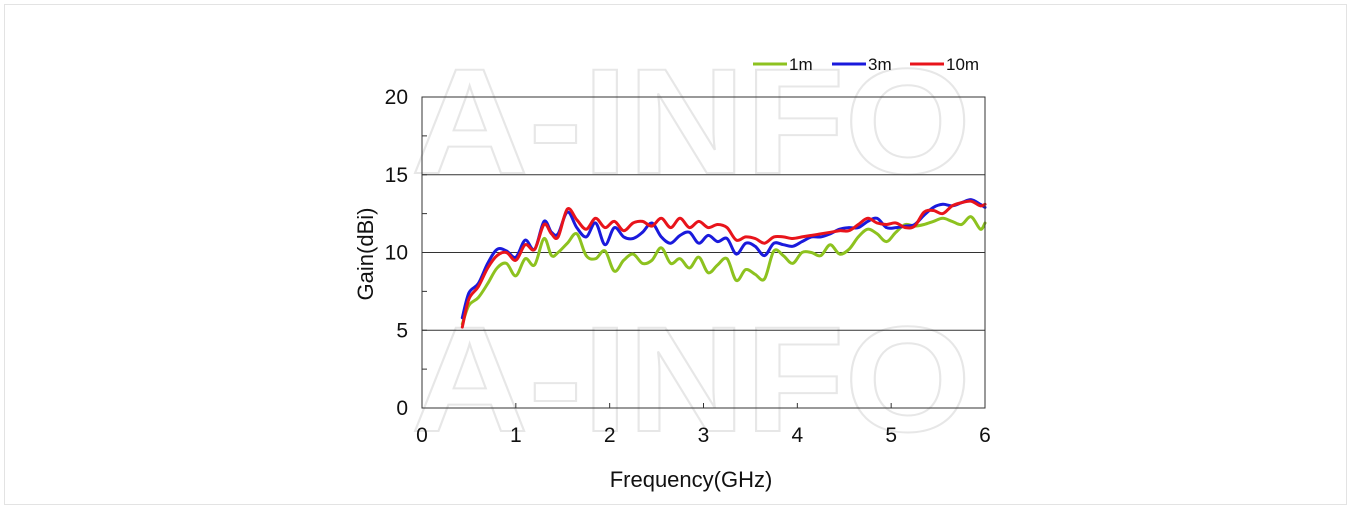  I want to click on x-tick-label: 5, so click(891, 435).